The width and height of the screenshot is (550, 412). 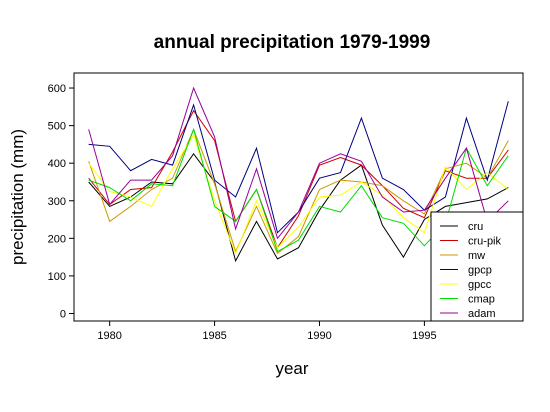 I want to click on legend-box, so click(x=477, y=266).